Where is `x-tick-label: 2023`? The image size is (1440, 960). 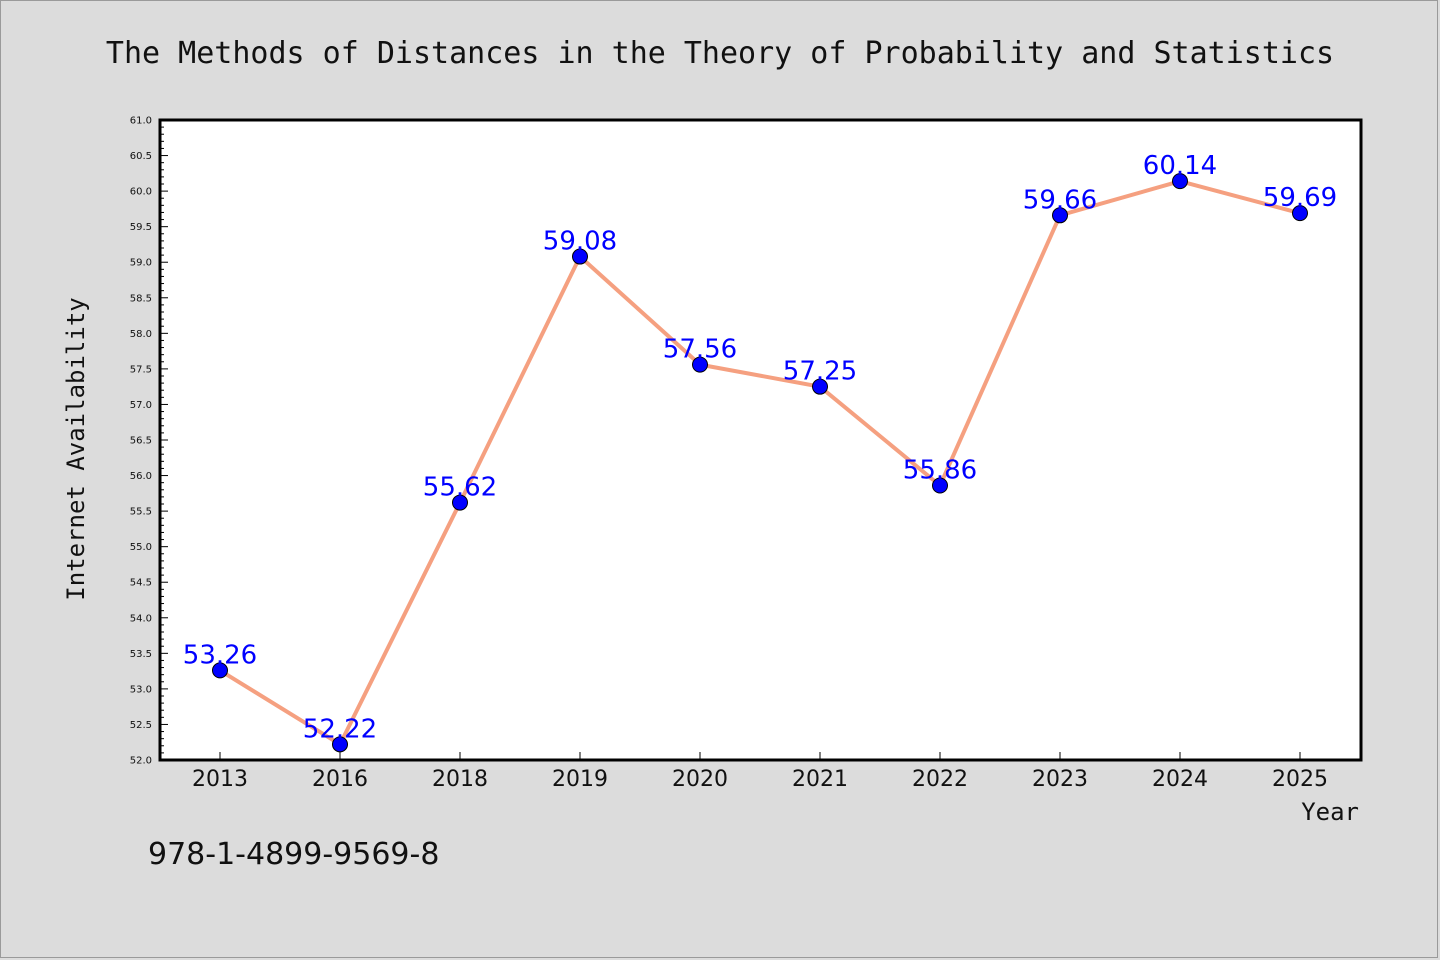
x-tick-label: 2023 is located at coordinates (1060, 779).